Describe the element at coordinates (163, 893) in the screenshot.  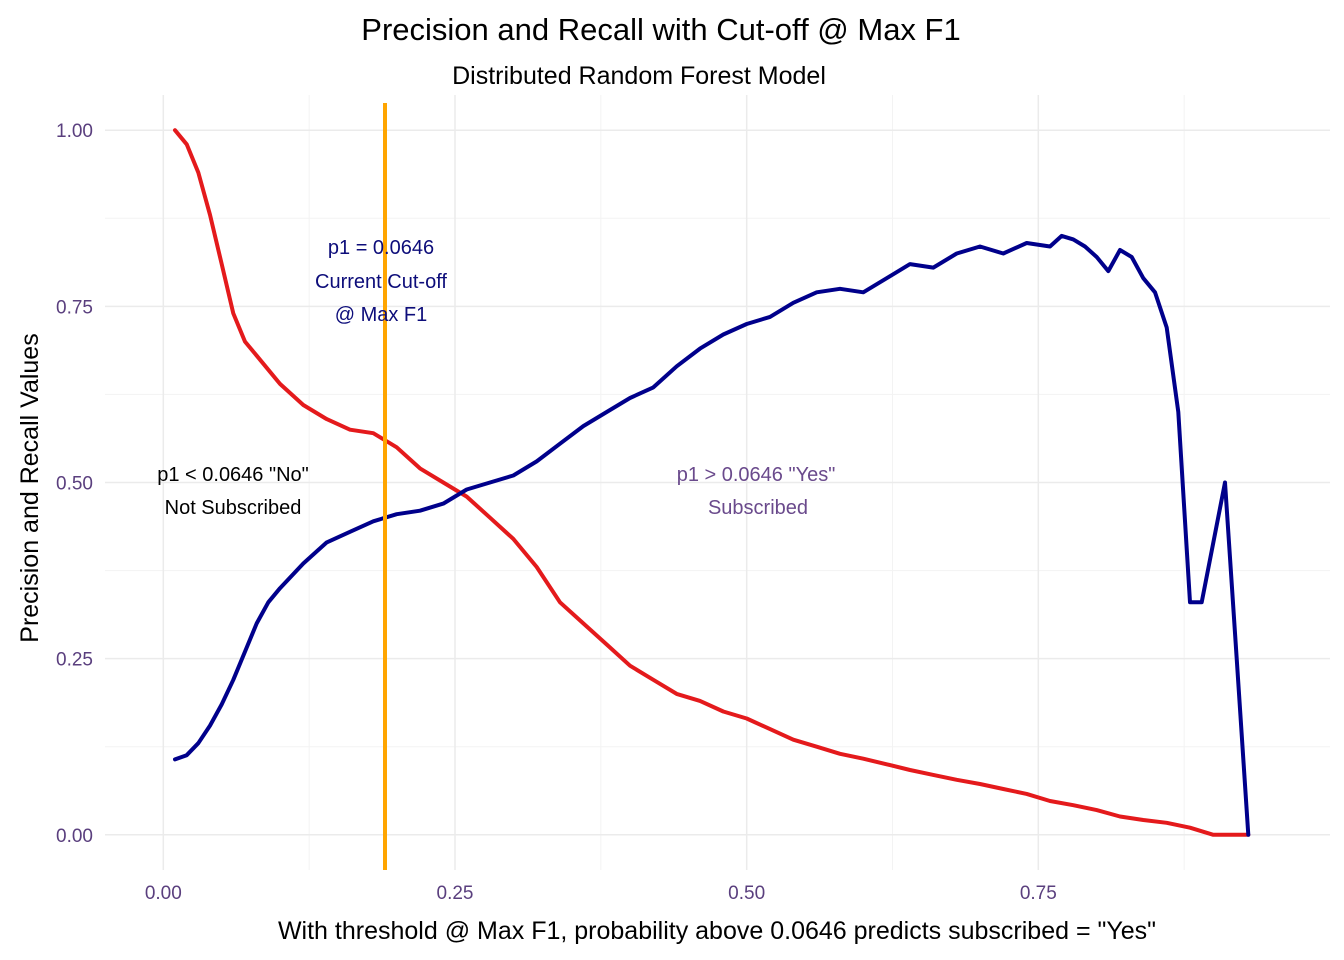
I see `x-tick-label: 0.00` at that location.